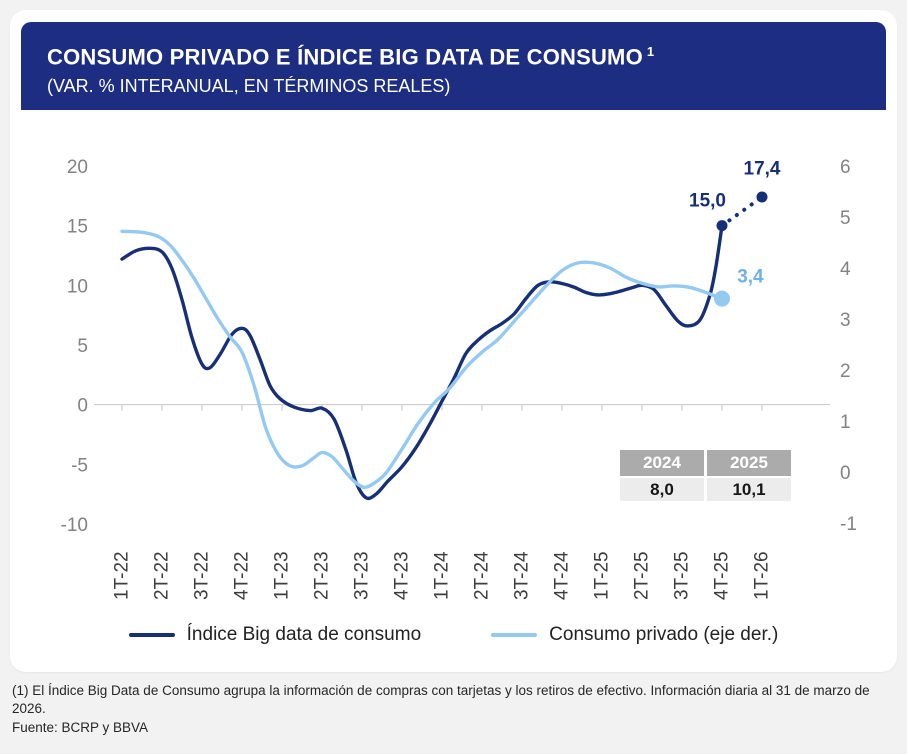  What do you see at coordinates (82, 346) in the screenshot?
I see `left-axis-tick-label: 5` at bounding box center [82, 346].